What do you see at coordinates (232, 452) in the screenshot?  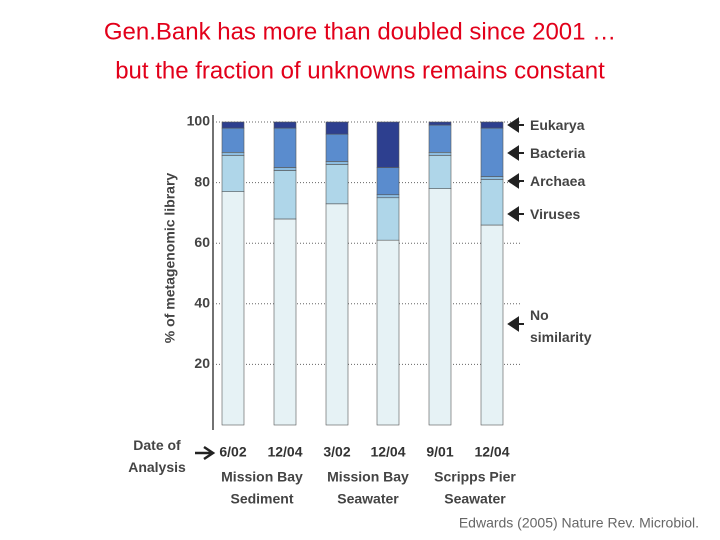 I see `x-tick-label: 6/02` at bounding box center [232, 452].